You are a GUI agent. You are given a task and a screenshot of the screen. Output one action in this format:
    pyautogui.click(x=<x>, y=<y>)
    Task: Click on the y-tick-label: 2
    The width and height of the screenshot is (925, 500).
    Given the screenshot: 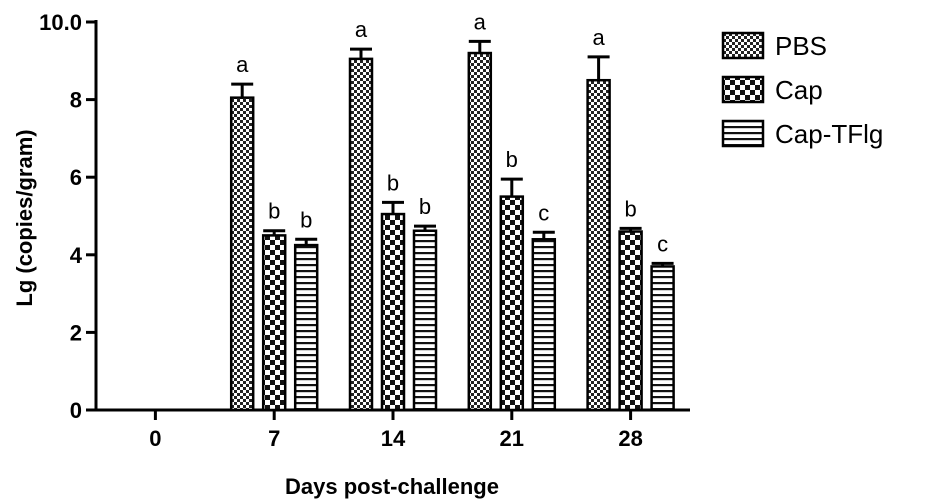 What is the action you would take?
    pyautogui.click(x=76, y=332)
    